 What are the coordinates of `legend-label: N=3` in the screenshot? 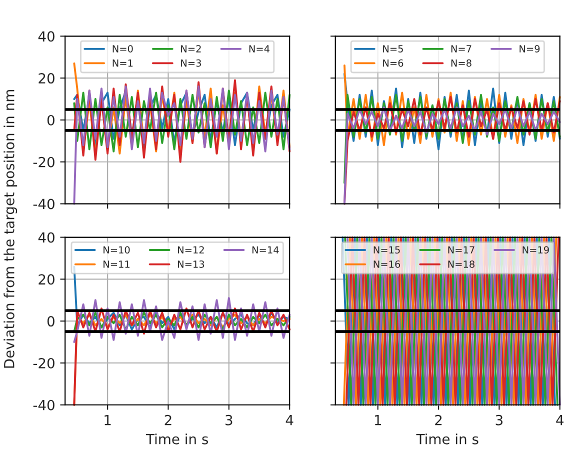 It's located at (191, 63).